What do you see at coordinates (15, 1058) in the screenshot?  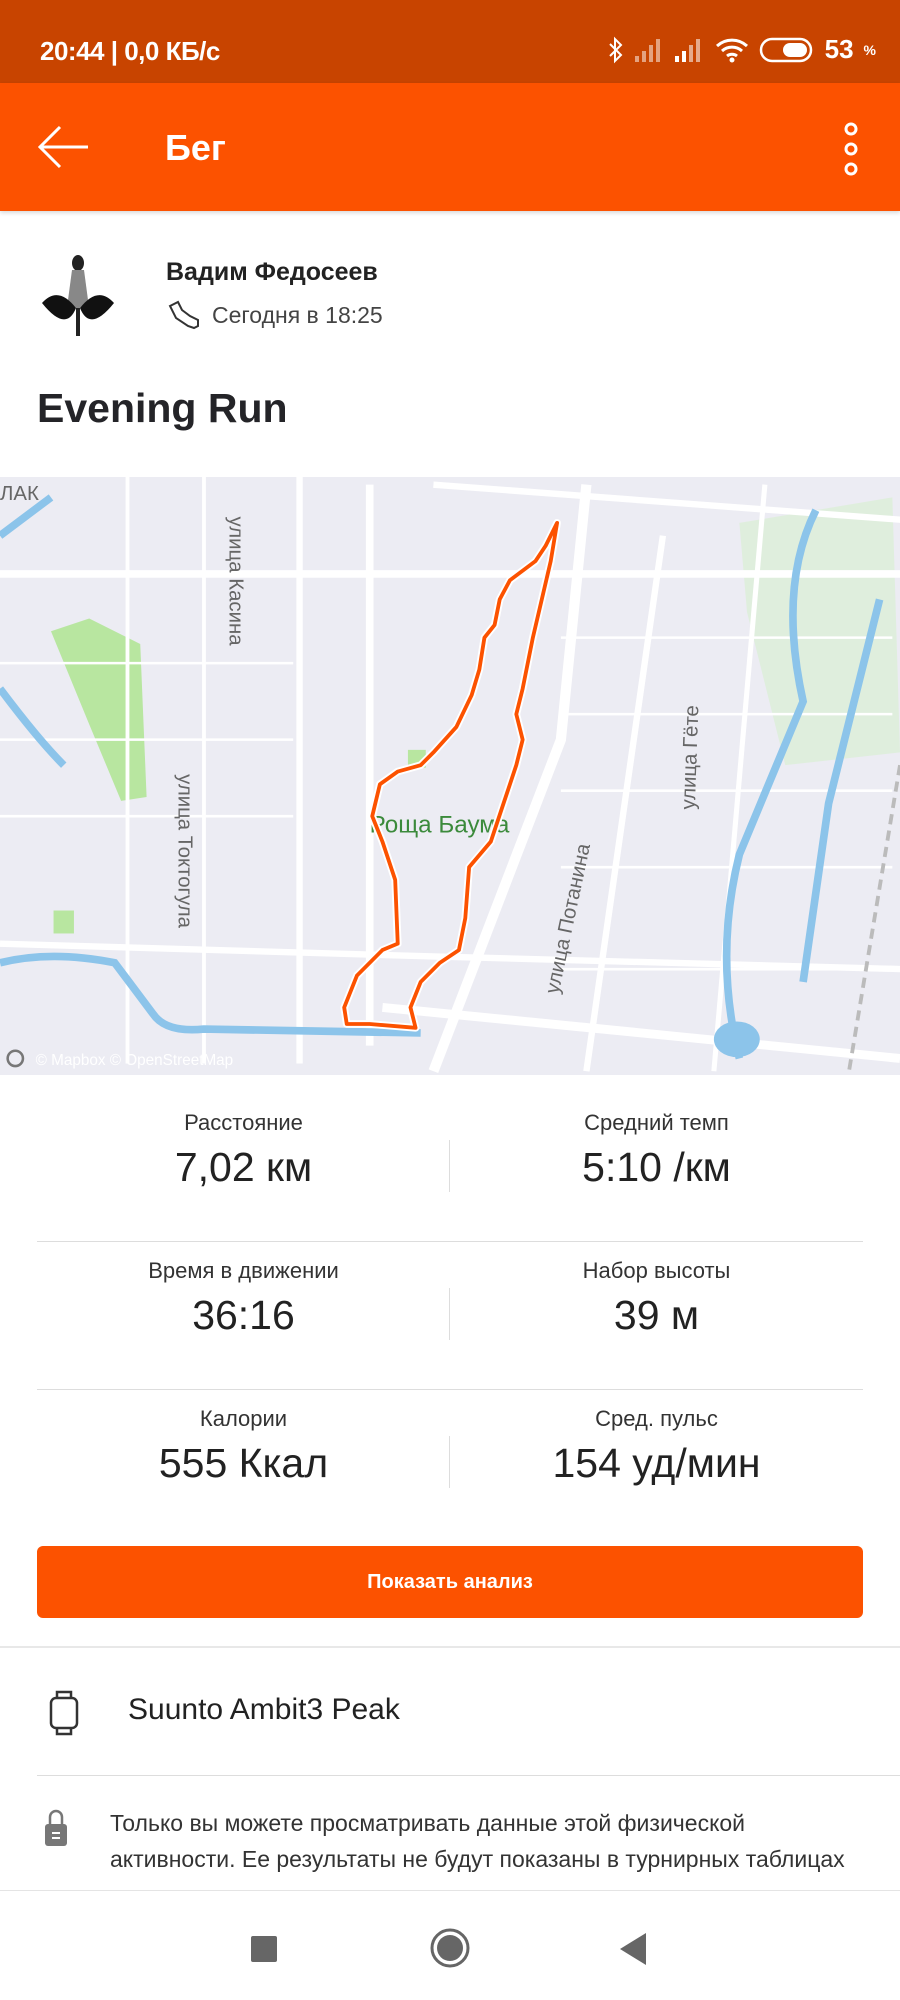 I see `mapbox-logo-icon` at bounding box center [15, 1058].